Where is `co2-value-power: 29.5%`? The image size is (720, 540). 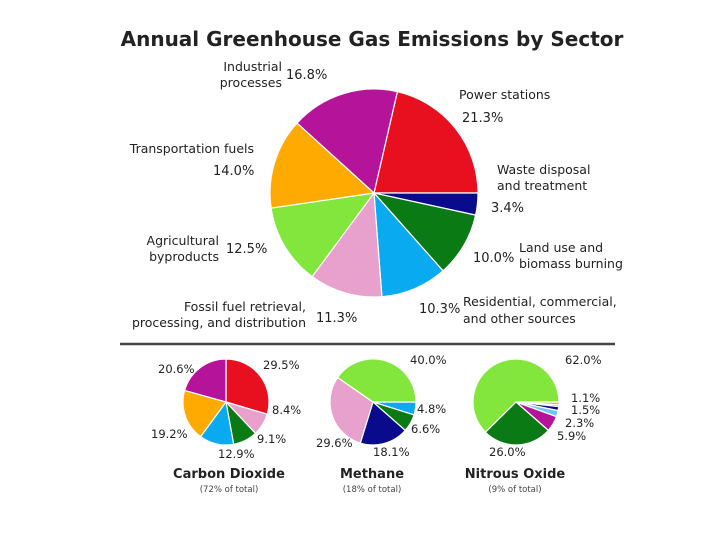
co2-value-power: 29.5% is located at coordinates (281, 365).